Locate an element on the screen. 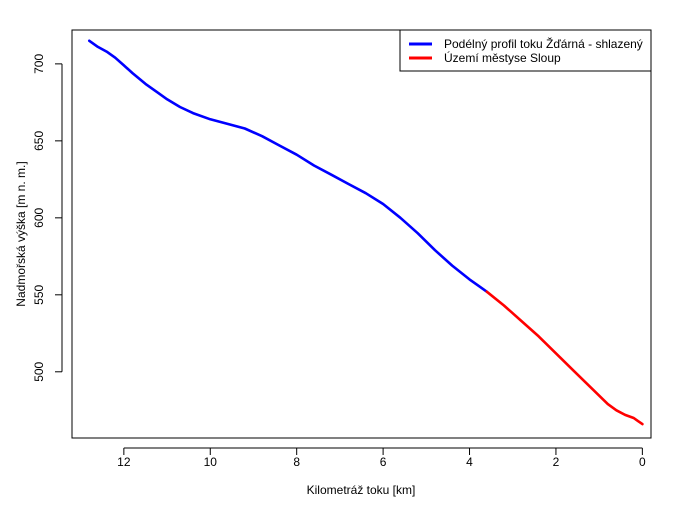 The height and width of the screenshot is (510, 680). legend-label-1: Území městyse Sloup is located at coordinates (502, 57).